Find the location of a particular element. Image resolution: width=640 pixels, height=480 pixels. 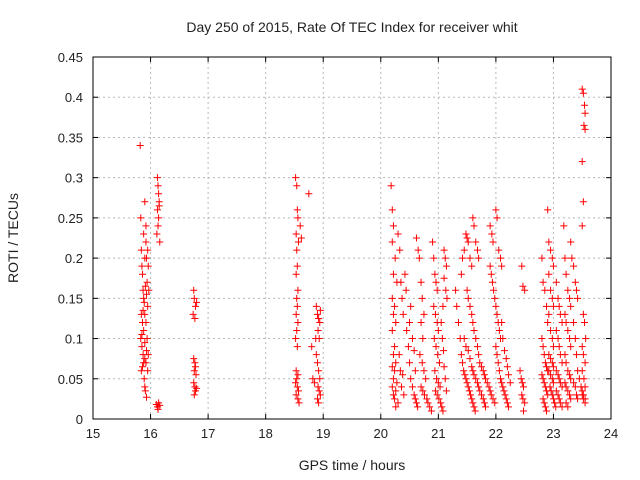

x-tick-label: 17 is located at coordinates (208, 433).